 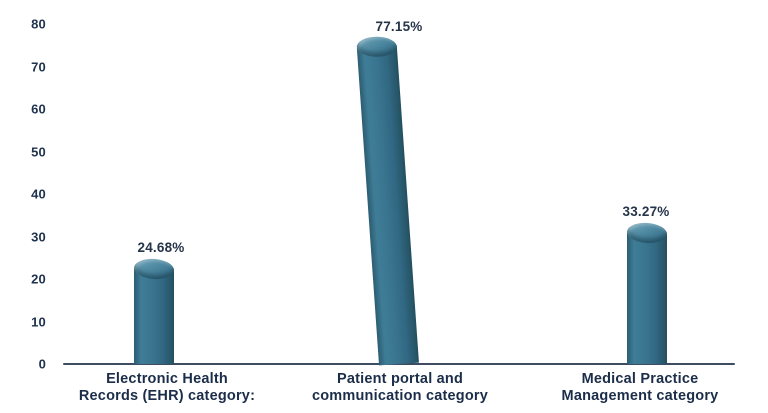 I want to click on y-axis-tick-label: 20, so click(x=38, y=279).